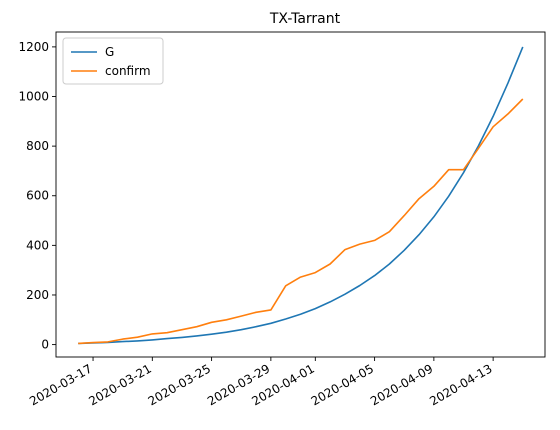 The image size is (560, 430). Describe the element at coordinates (33, 97) in the screenshot. I see `y-tick-label: 1000` at that location.